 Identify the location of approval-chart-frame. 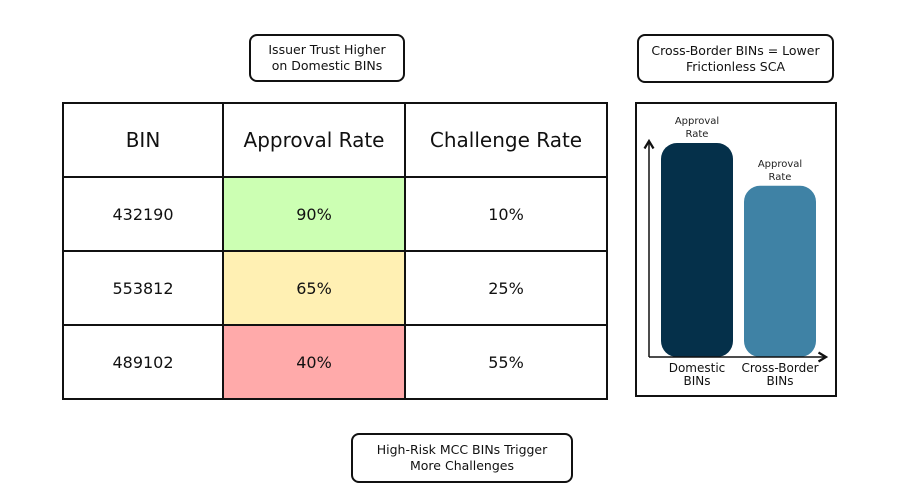
(736, 249).